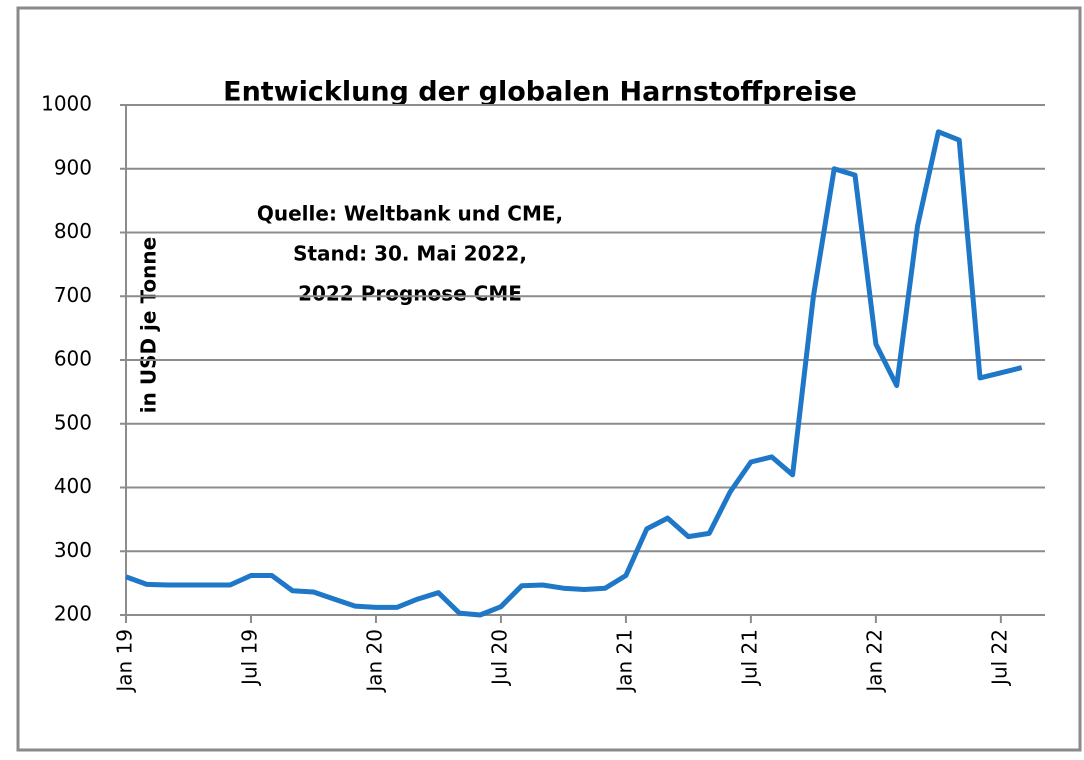 The height and width of the screenshot is (760, 1084). I want to click on annotation: Quelle: Weltbank und CME,, so click(410, 214).